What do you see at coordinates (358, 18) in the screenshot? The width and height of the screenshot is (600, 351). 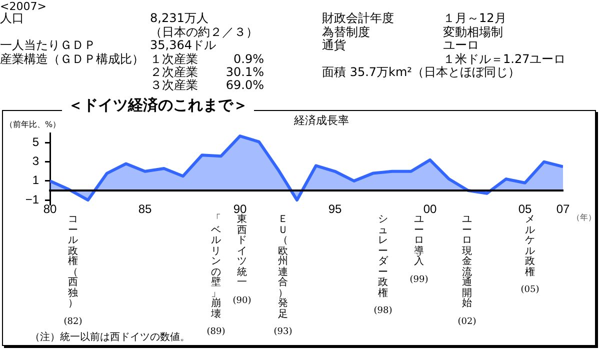 I see `text: 財政会計年度` at bounding box center [358, 18].